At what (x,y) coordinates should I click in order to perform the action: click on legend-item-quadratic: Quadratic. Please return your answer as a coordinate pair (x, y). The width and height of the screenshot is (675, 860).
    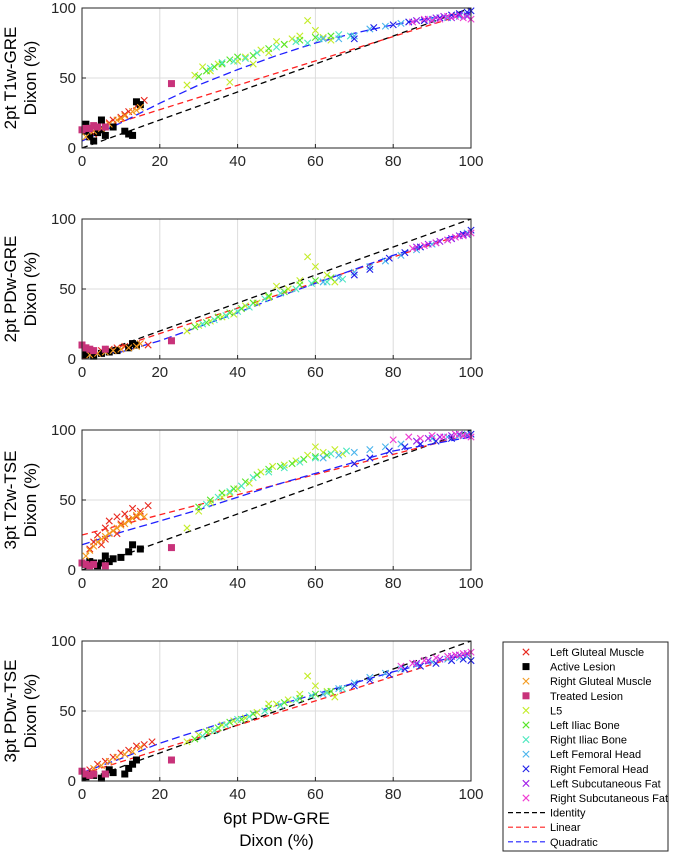
    Looking at the image, I should click on (553, 843).